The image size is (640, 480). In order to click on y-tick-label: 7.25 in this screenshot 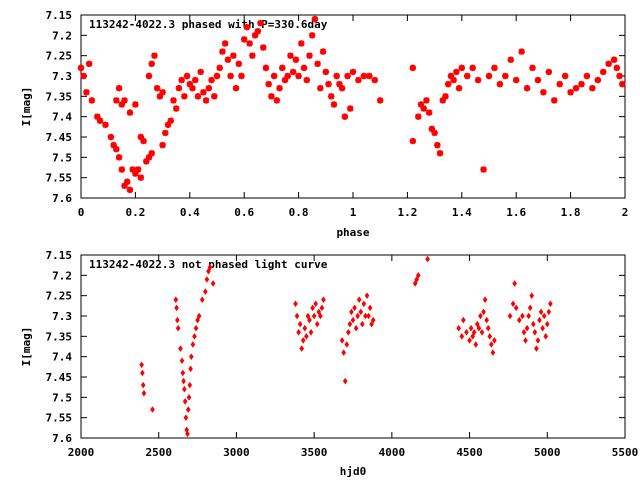, I will do `click(59, 296)`.